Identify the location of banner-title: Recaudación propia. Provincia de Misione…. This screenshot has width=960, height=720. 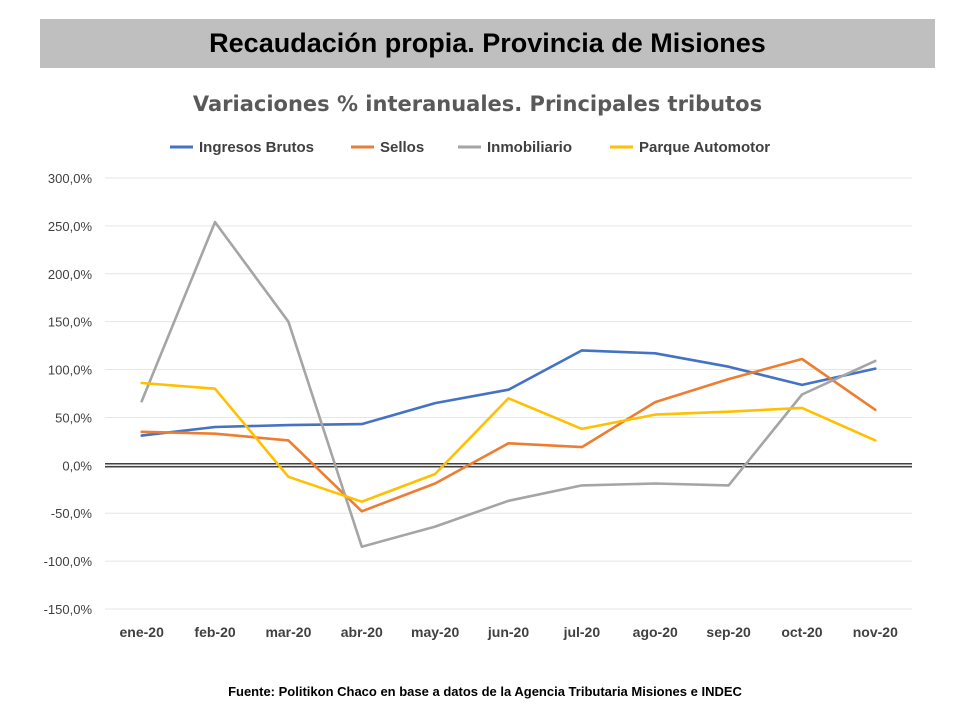
(487, 43).